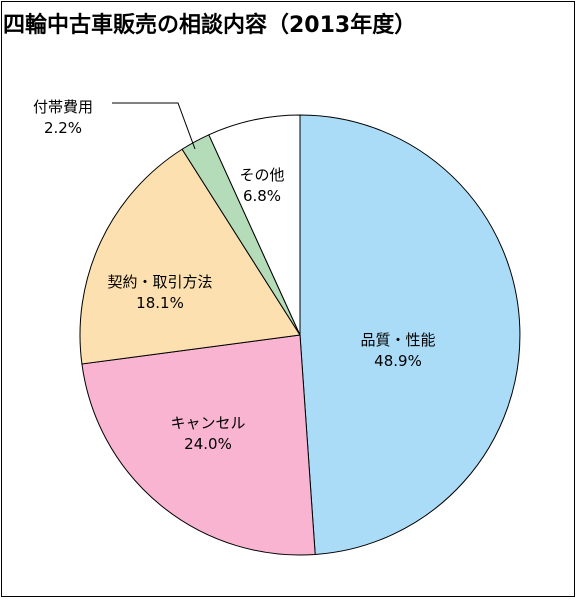  What do you see at coordinates (190, 256) in the screenshot?
I see `pie-slice-keiyaku-torihiki` at bounding box center [190, 256].